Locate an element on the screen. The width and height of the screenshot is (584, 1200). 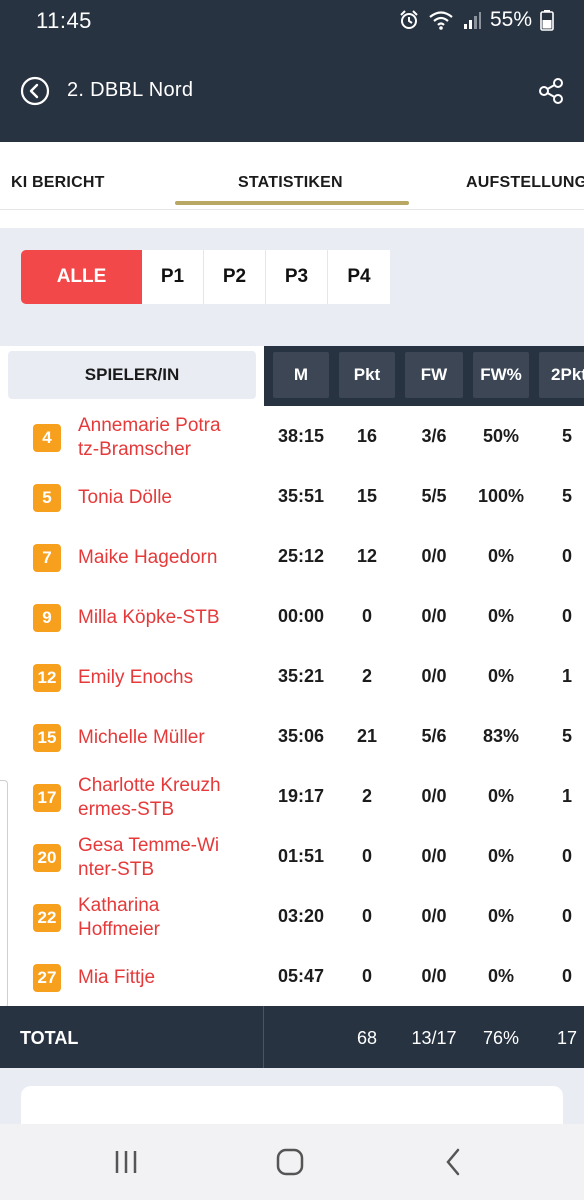
column-header-pkt: Pkt is located at coordinates (367, 375).